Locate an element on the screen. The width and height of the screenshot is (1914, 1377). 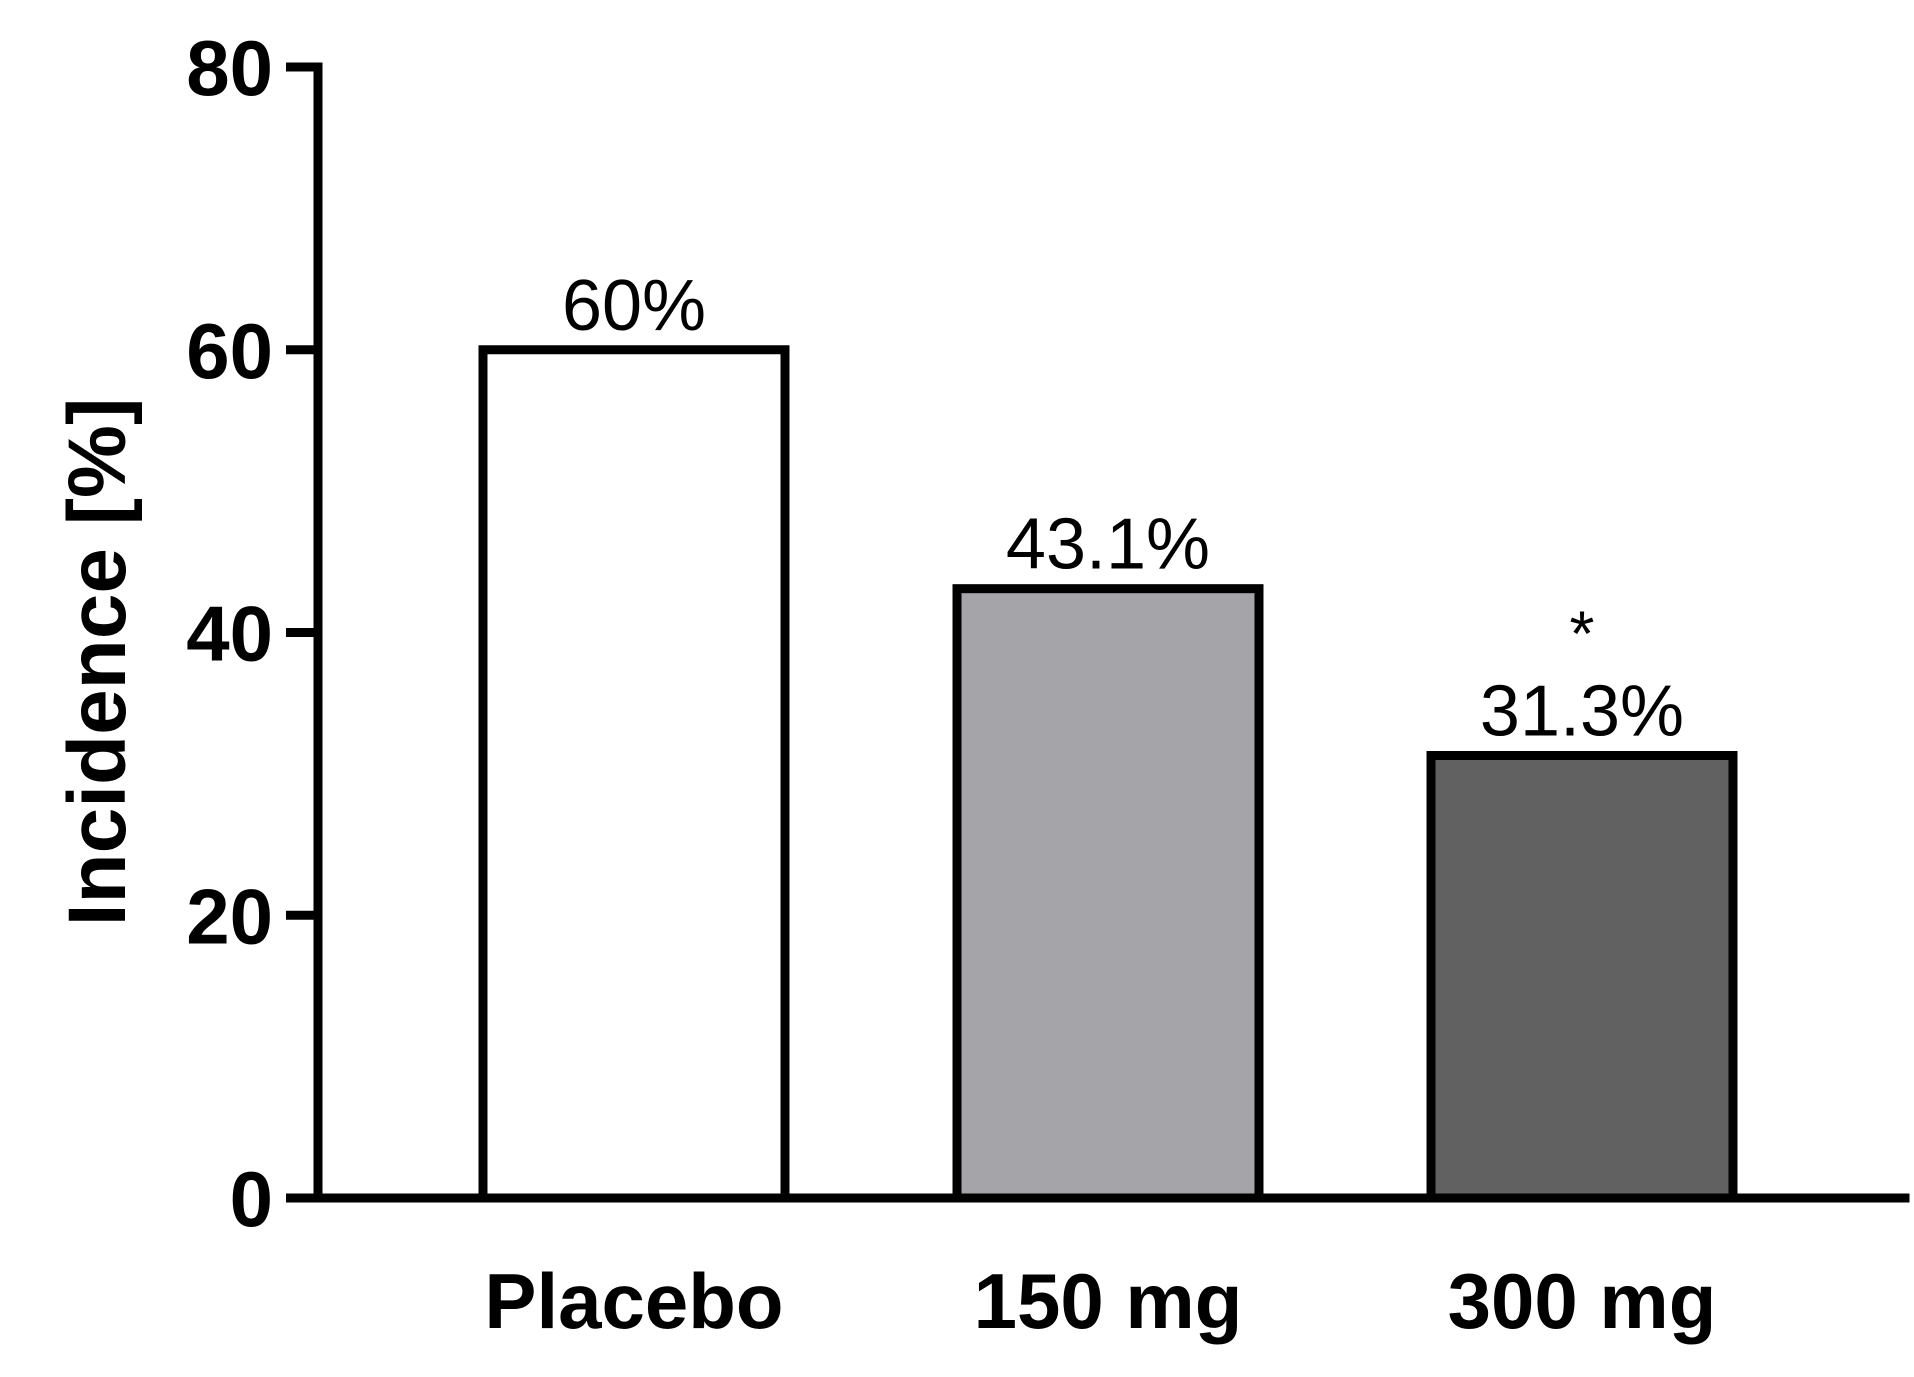
y-tick-label: 40 is located at coordinates (229, 634).